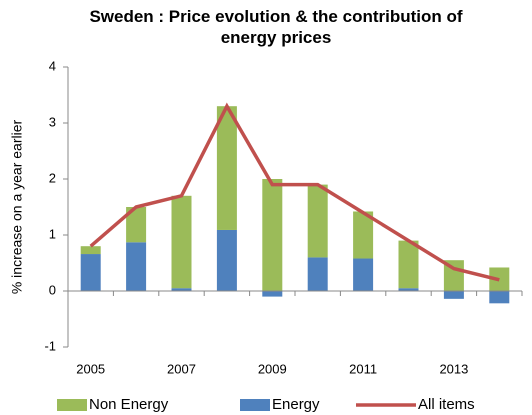 The width and height of the screenshot is (532, 415). I want to click on y-tick-label: 2, so click(52, 177).